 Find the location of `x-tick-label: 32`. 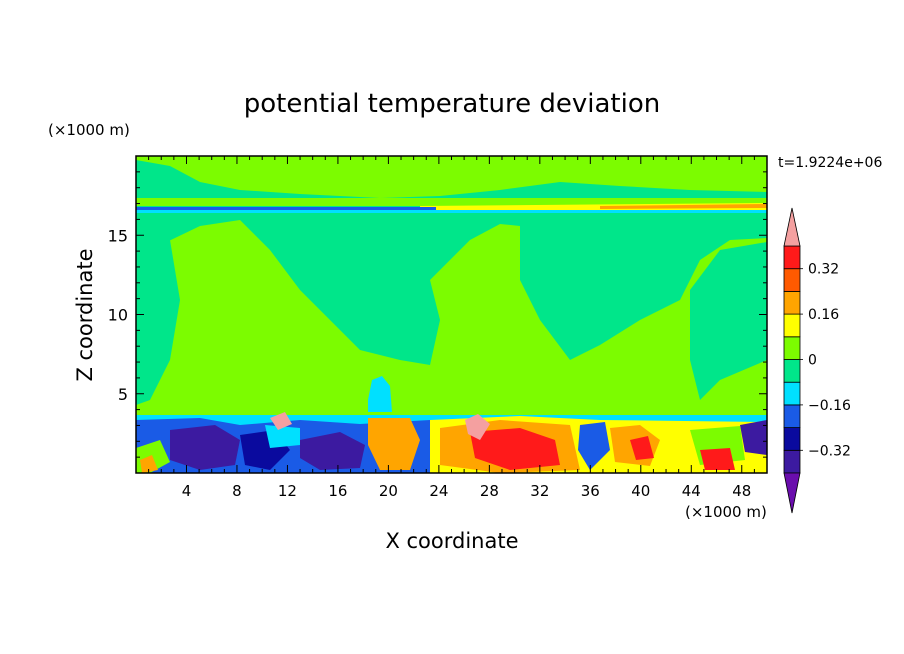

x-tick-label: 32 is located at coordinates (539, 491).